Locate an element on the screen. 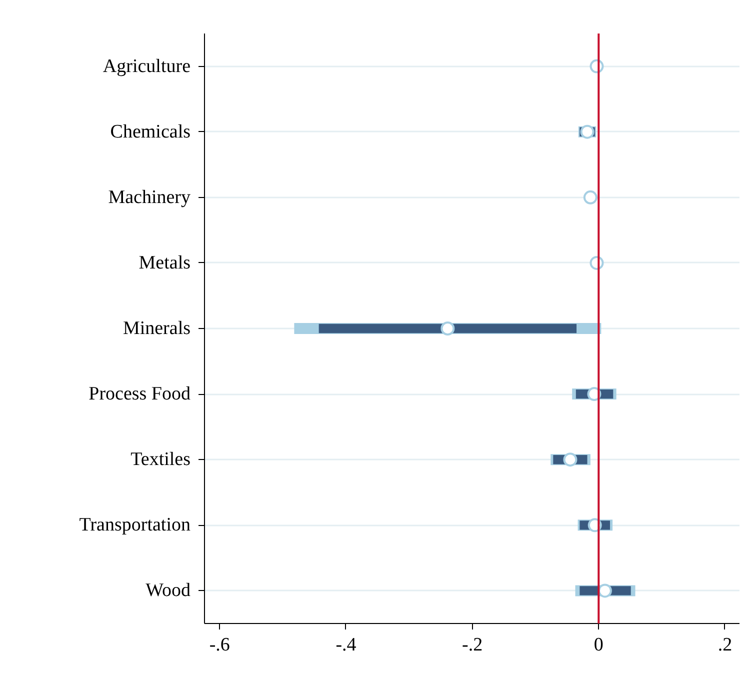 The width and height of the screenshot is (751, 684). x-tick-label: -.6 is located at coordinates (219, 645).